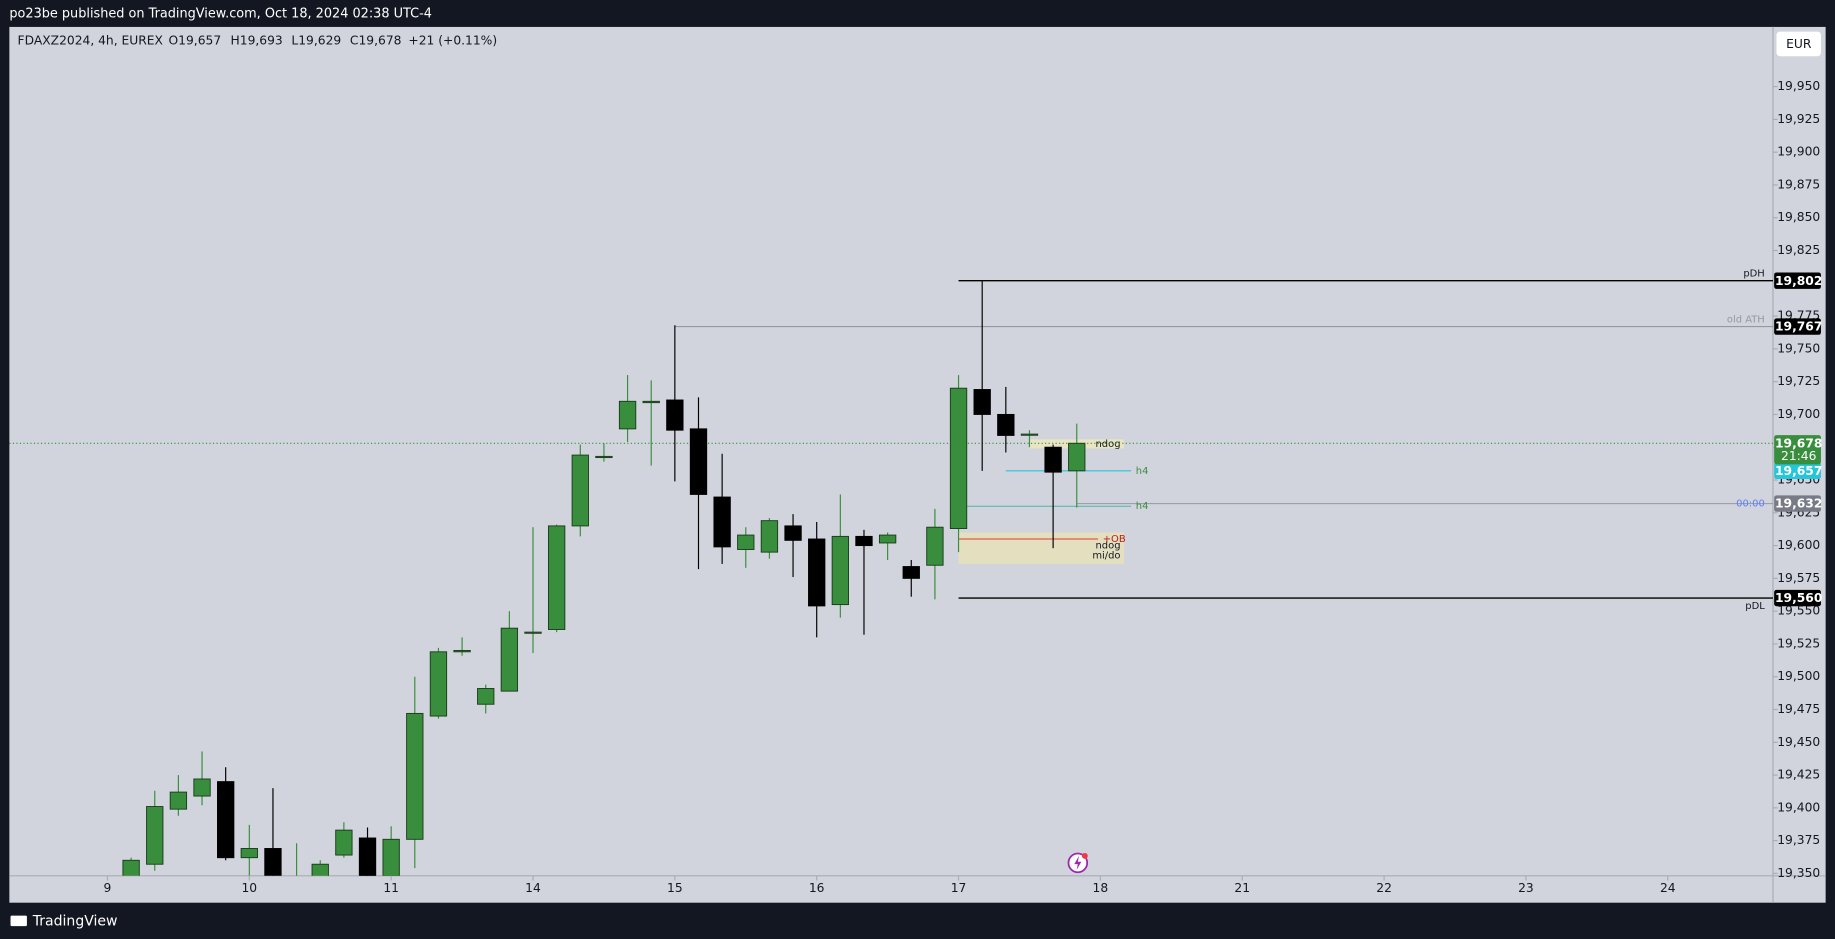 The image size is (1835, 939). What do you see at coordinates (959, 888) in the screenshot?
I see `x-tick-label: 17` at bounding box center [959, 888].